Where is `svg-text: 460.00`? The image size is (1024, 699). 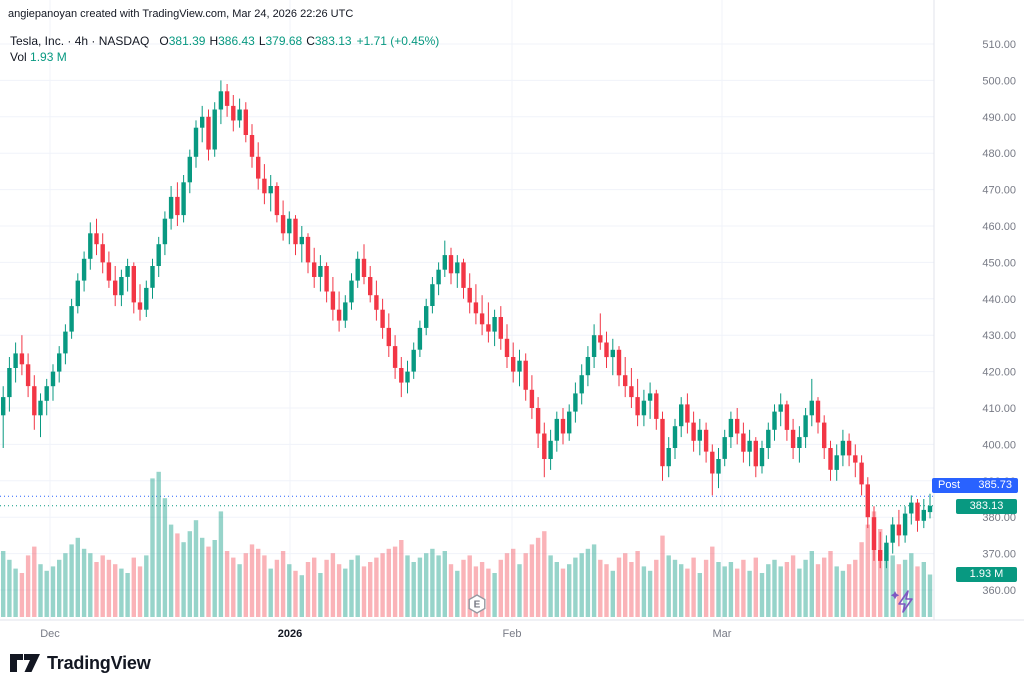
svg-text: 460.00 is located at coordinates (999, 227).